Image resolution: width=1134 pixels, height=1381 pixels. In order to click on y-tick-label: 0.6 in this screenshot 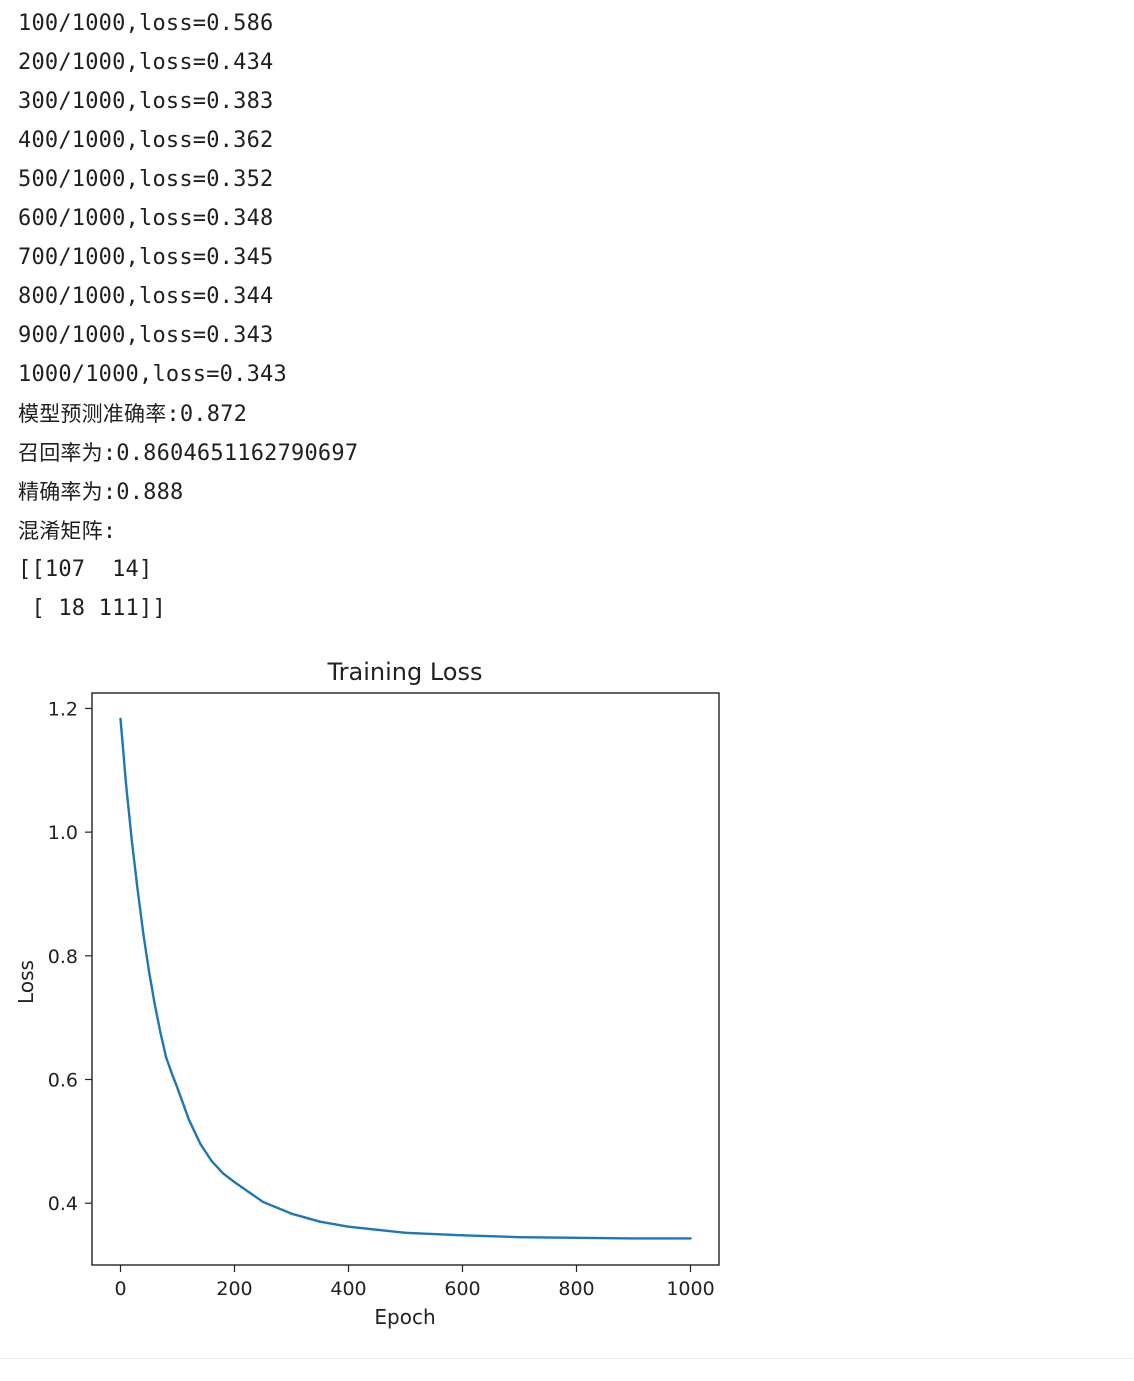, I will do `click(63, 1080)`.